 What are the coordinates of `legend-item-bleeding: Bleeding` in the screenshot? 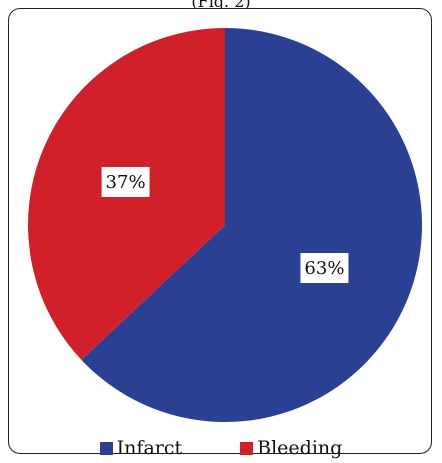 It's located at (291, 448).